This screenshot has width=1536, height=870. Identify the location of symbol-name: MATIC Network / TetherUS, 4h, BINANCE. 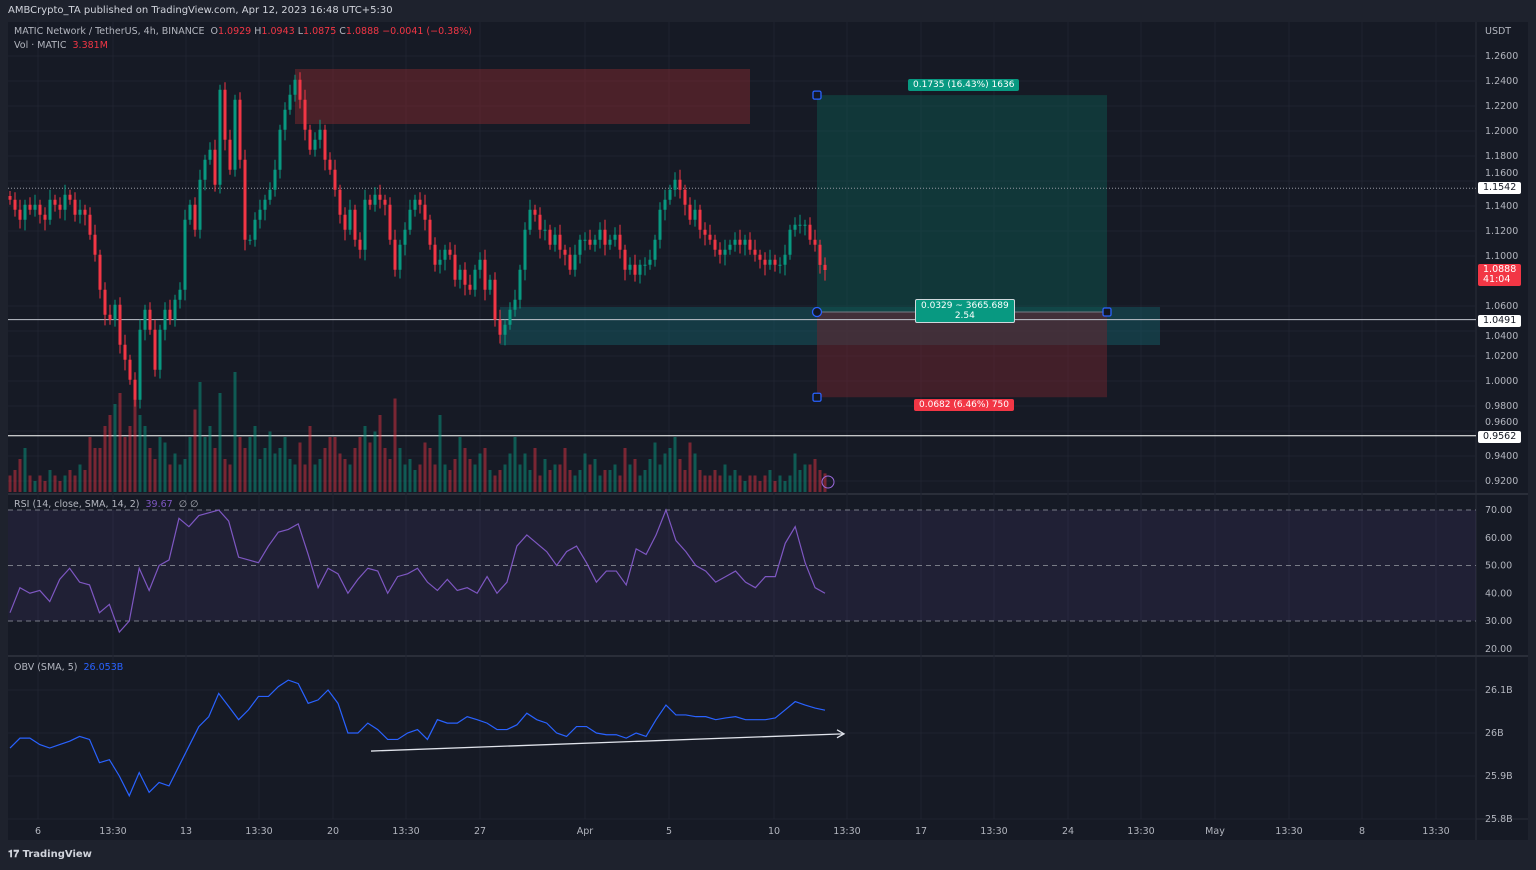
(109, 31).